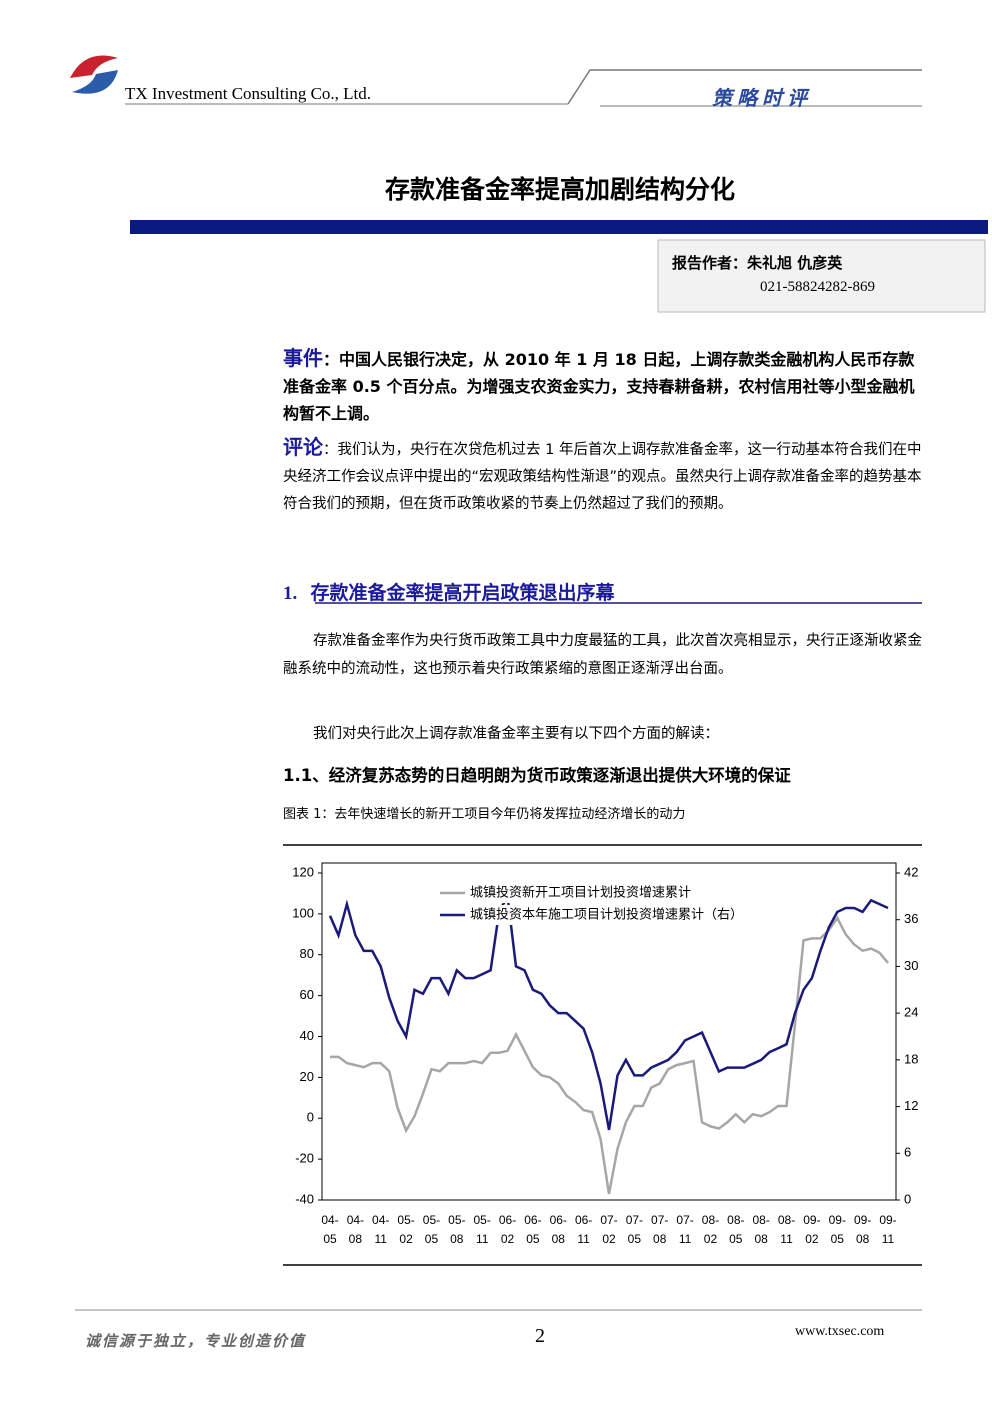  What do you see at coordinates (634, 1229) in the screenshot?
I see `x-tick-label: 07-05` at bounding box center [634, 1229].